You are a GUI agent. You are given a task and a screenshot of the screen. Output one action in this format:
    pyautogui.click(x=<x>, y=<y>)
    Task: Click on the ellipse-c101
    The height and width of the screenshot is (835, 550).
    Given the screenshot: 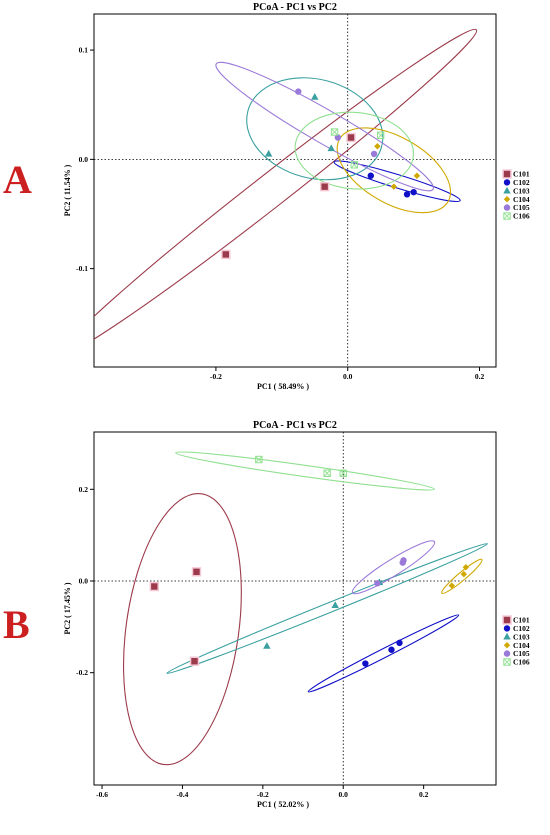 What is the action you would take?
    pyautogui.click(x=182, y=629)
    